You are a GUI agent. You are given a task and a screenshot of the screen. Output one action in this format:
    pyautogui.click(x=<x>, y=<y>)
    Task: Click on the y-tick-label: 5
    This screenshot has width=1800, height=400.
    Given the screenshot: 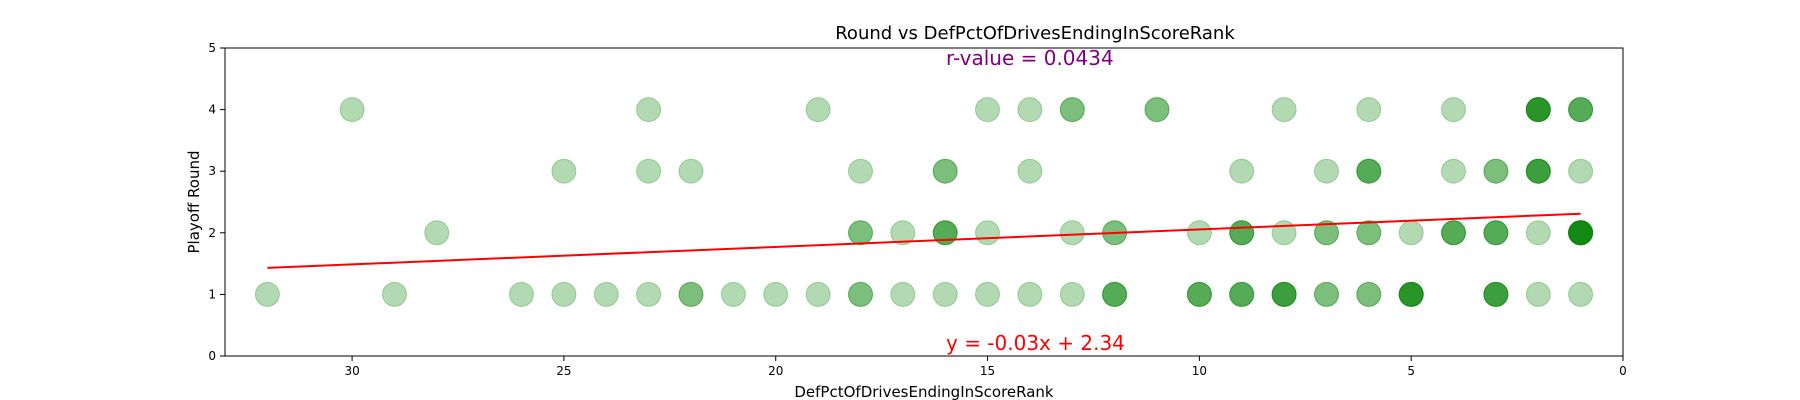 What is the action you would take?
    pyautogui.click(x=212, y=48)
    